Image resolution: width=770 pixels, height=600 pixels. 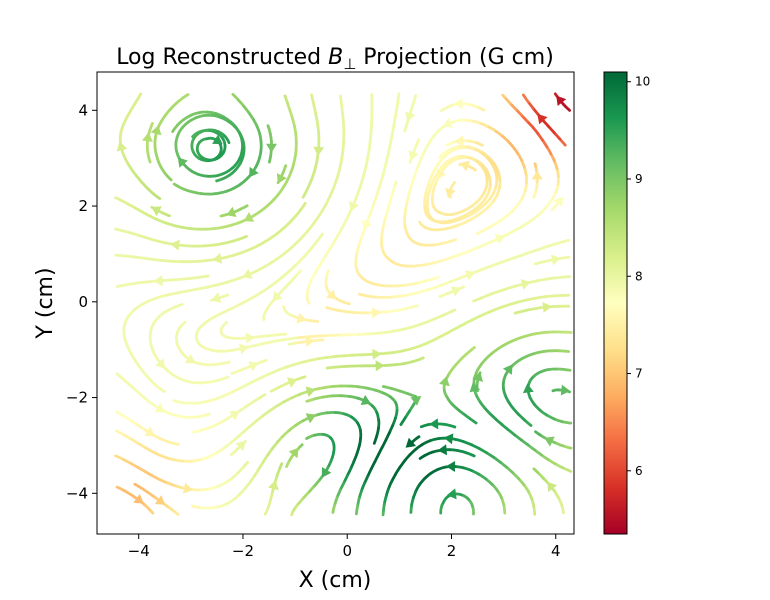 I want to click on x-axis-label: X (cm), so click(x=335, y=580).